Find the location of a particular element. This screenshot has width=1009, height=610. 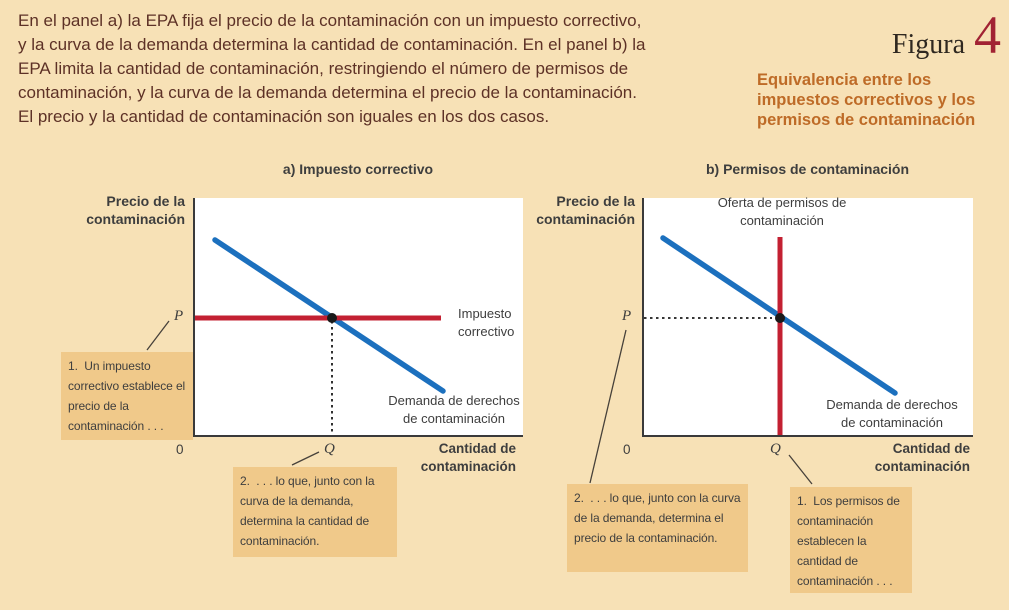

panel-a-y-axis-label: Precio de la contaminación is located at coordinates (135, 210).